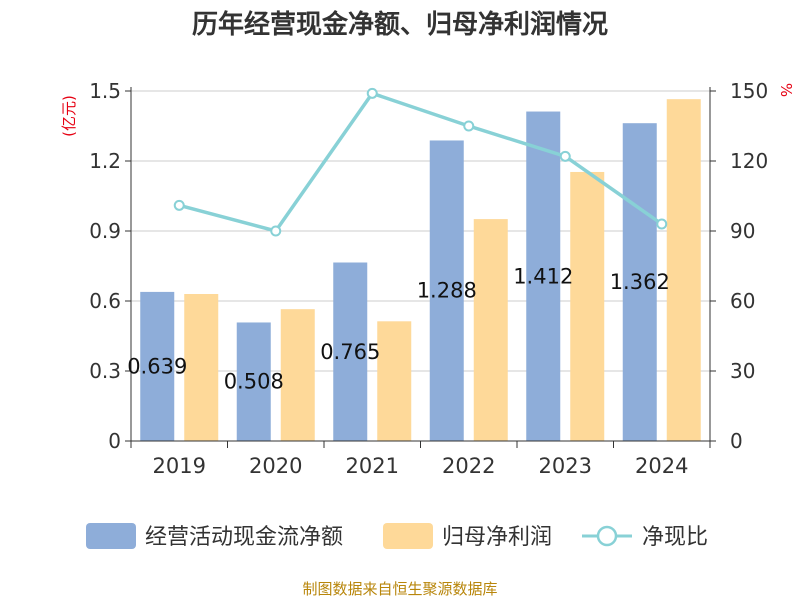 This screenshot has height=600, width=800. Describe the element at coordinates (497, 537) in the screenshot. I see `legend-label-net-profit: 归母净利润` at that location.